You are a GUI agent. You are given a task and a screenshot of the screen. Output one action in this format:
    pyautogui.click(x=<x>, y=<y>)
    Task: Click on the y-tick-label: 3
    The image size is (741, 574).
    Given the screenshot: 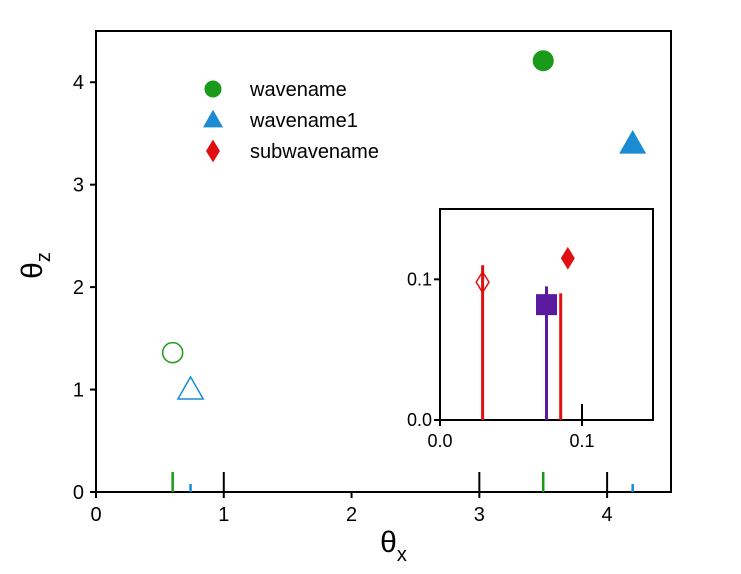 What is the action you would take?
    pyautogui.click(x=78, y=186)
    